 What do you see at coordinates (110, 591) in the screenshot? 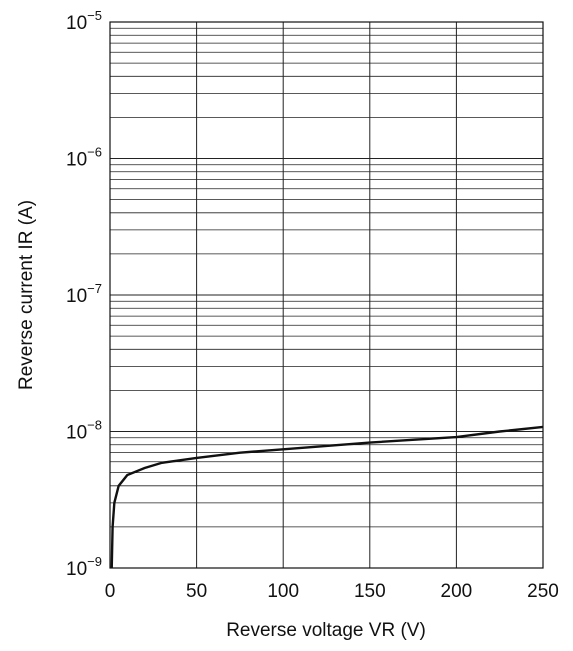
I see `x-tick-label: 0` at bounding box center [110, 591].